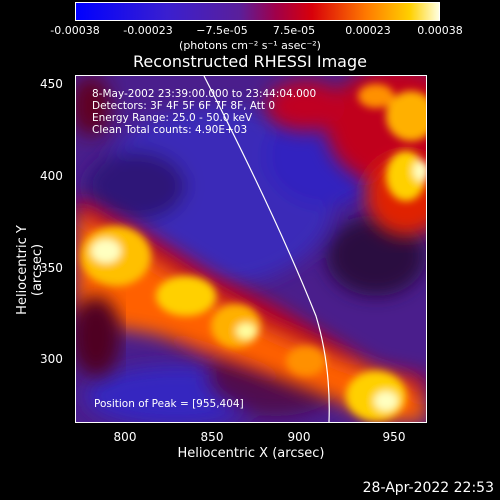 The height and width of the screenshot is (500, 500). Describe the element at coordinates (51, 84) in the screenshot. I see `y-tick-label: 450` at that location.